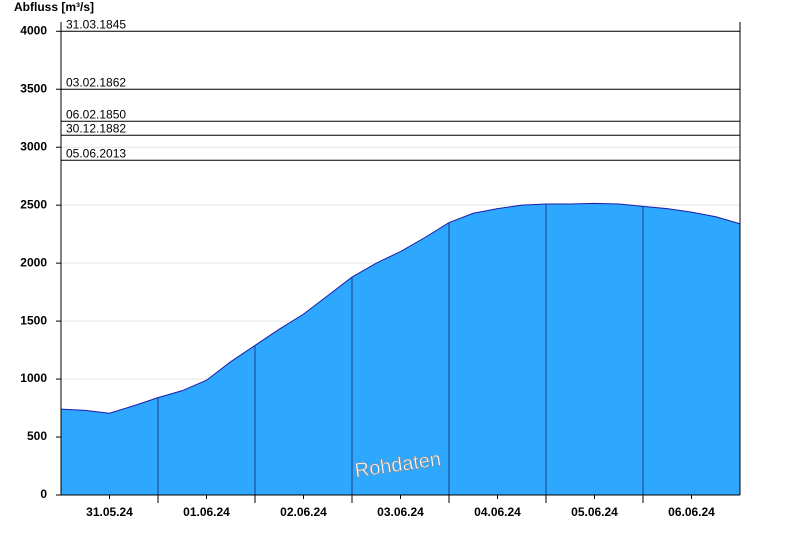 The width and height of the screenshot is (800, 555). I want to click on y-tick-label: 3000, so click(33, 146).